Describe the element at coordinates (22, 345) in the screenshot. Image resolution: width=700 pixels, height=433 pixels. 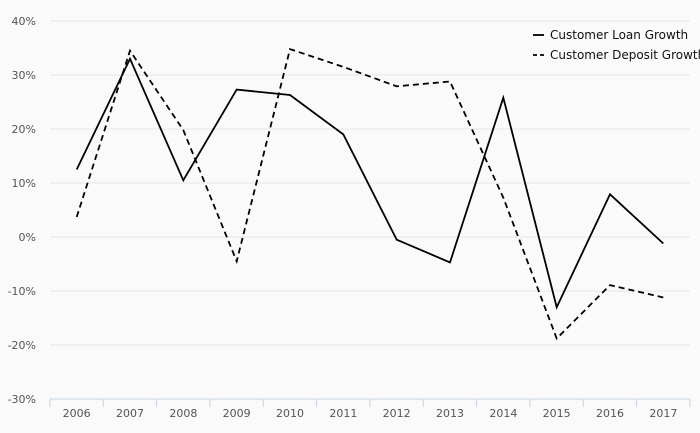
I see `y-tick-label: -20%` at that location.